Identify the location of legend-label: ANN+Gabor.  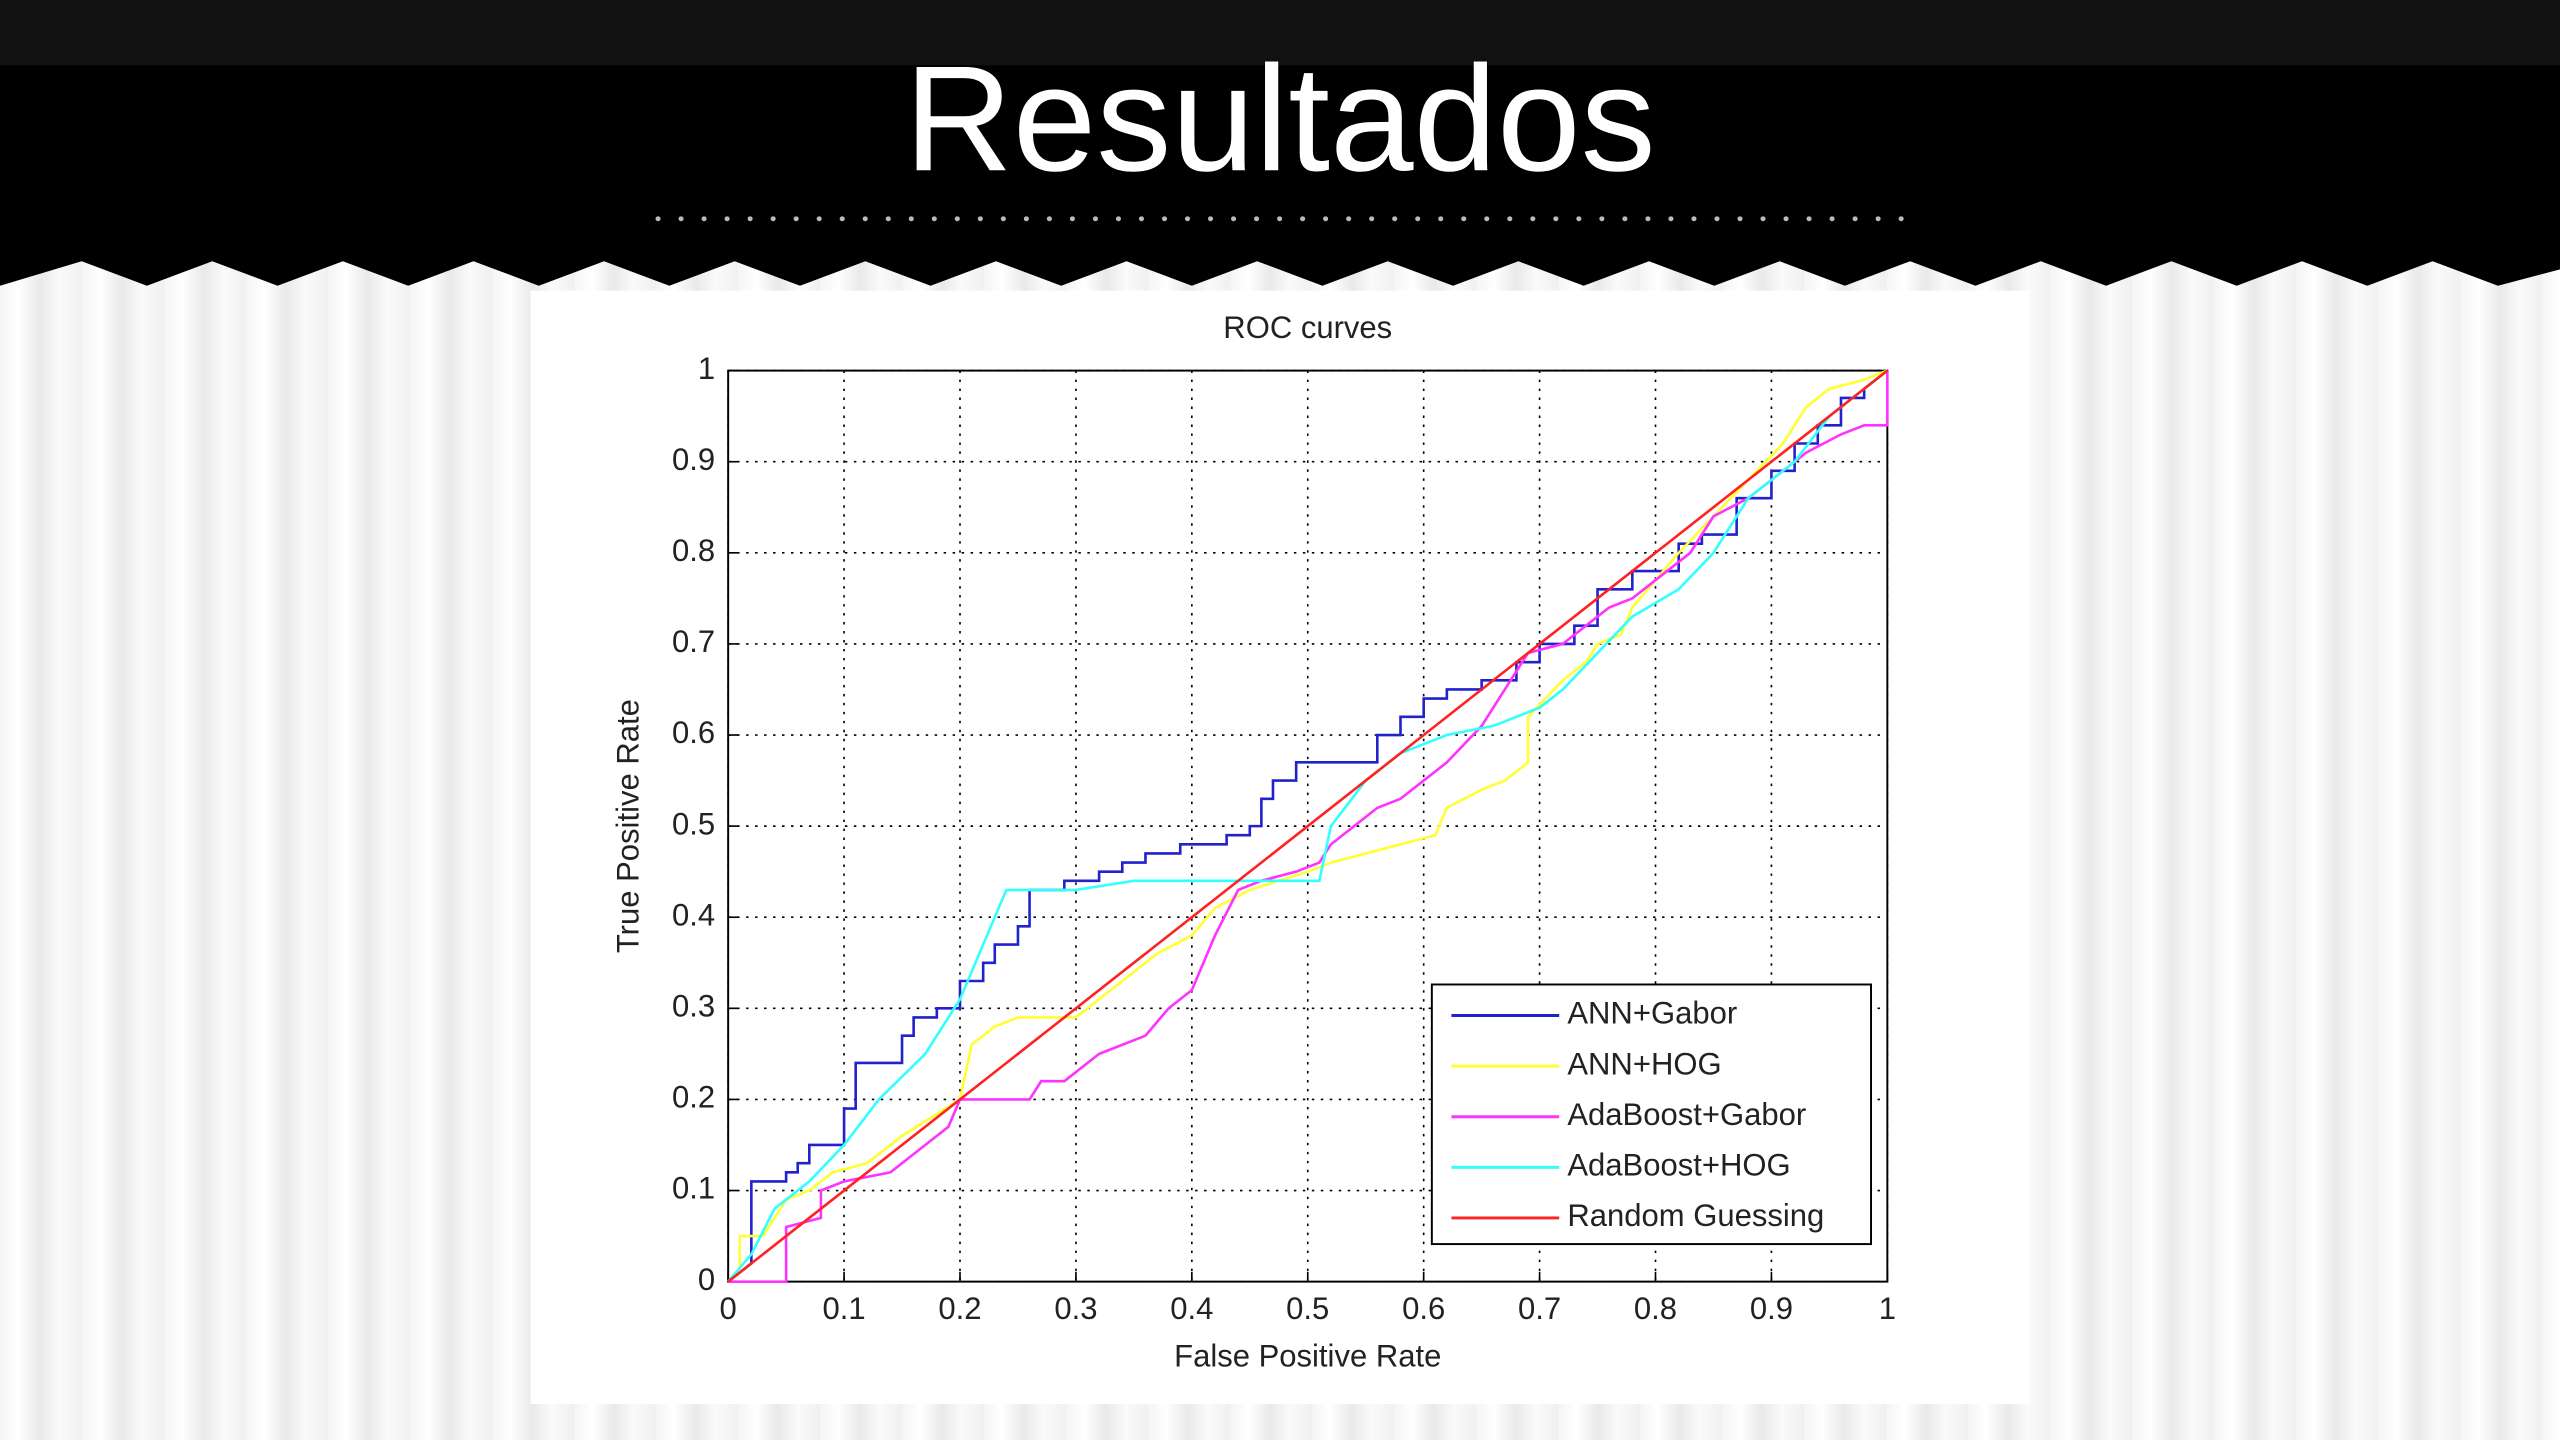
(1652, 1013).